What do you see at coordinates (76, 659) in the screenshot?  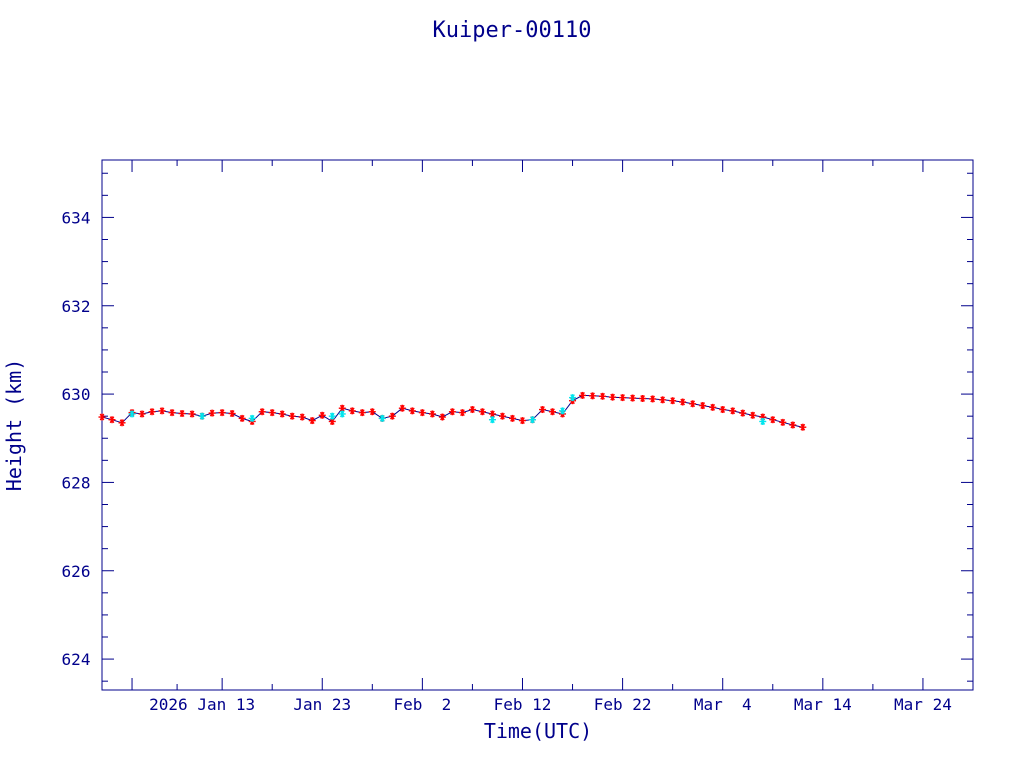 I see `y-tick-label: 624` at bounding box center [76, 659].